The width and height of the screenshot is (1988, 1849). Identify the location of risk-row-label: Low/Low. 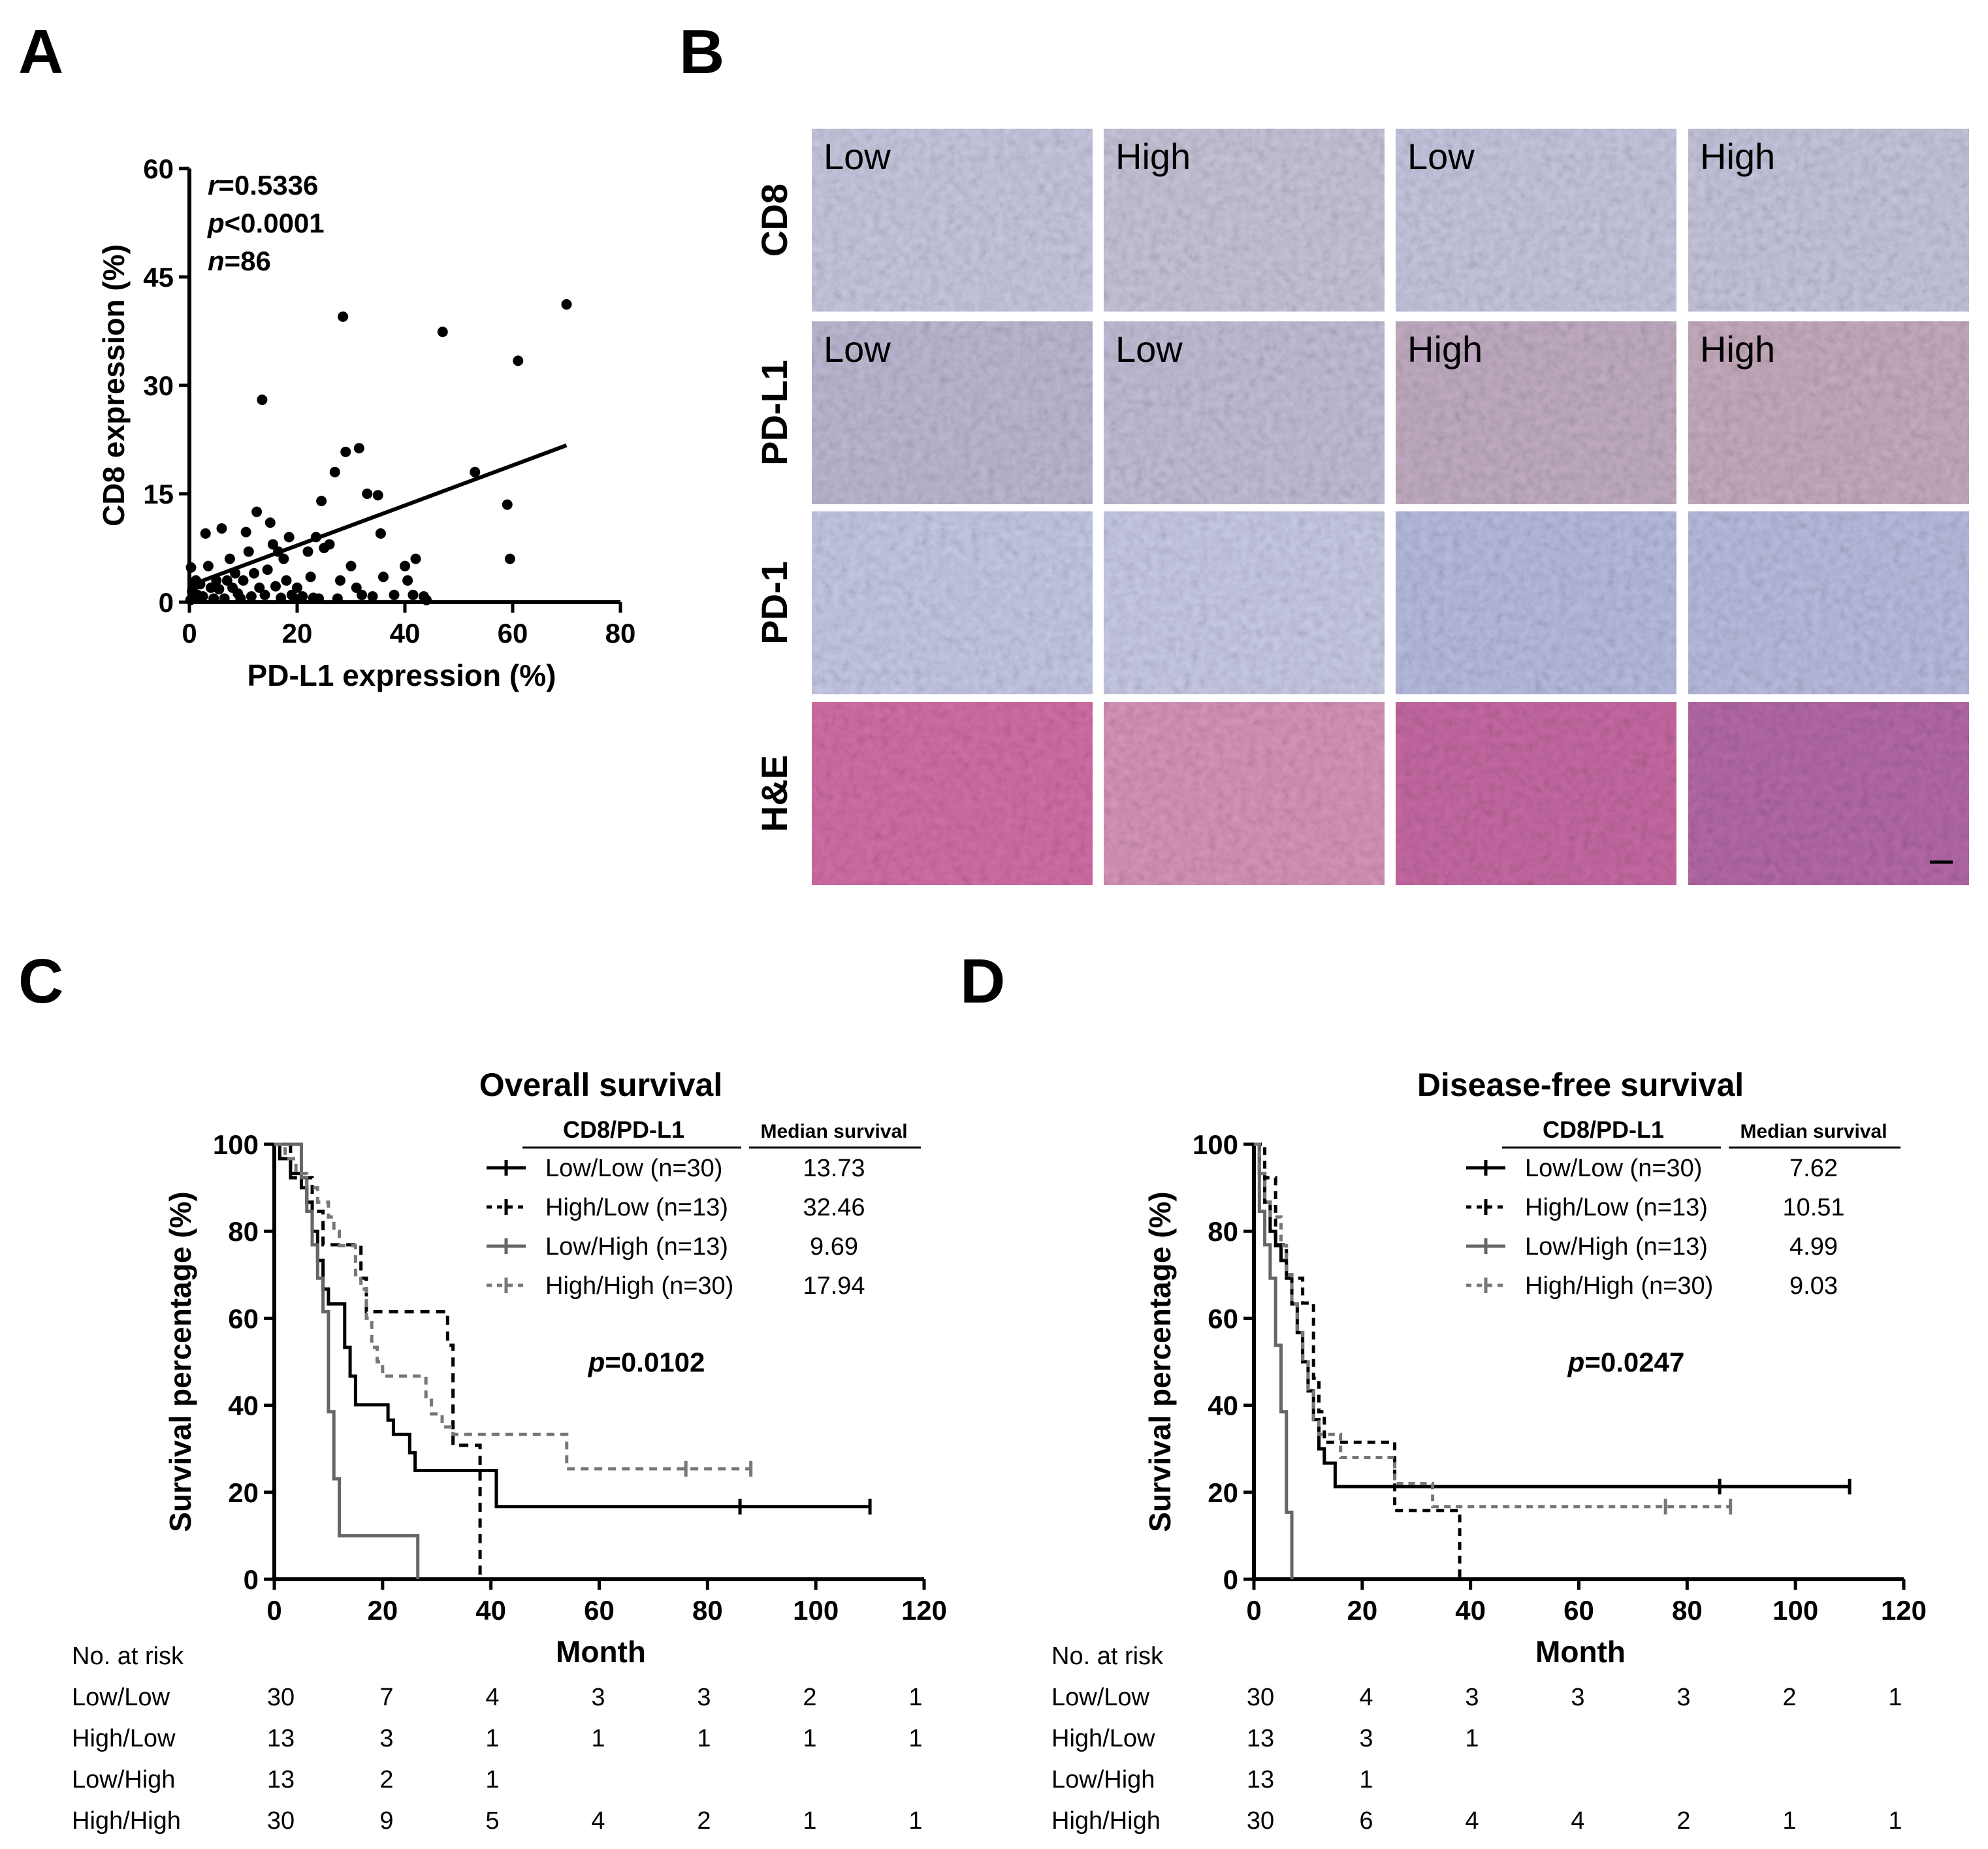
(121, 1697).